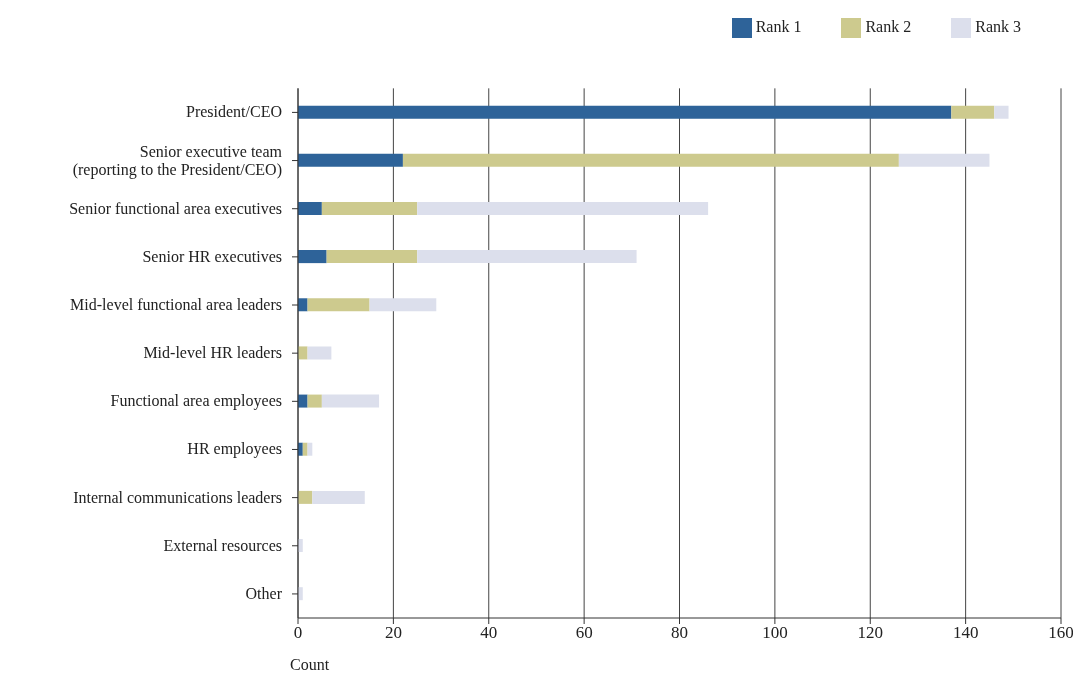 This screenshot has width=1081, height=684. What do you see at coordinates (584, 633) in the screenshot?
I see `x-tick-label: 60` at bounding box center [584, 633].